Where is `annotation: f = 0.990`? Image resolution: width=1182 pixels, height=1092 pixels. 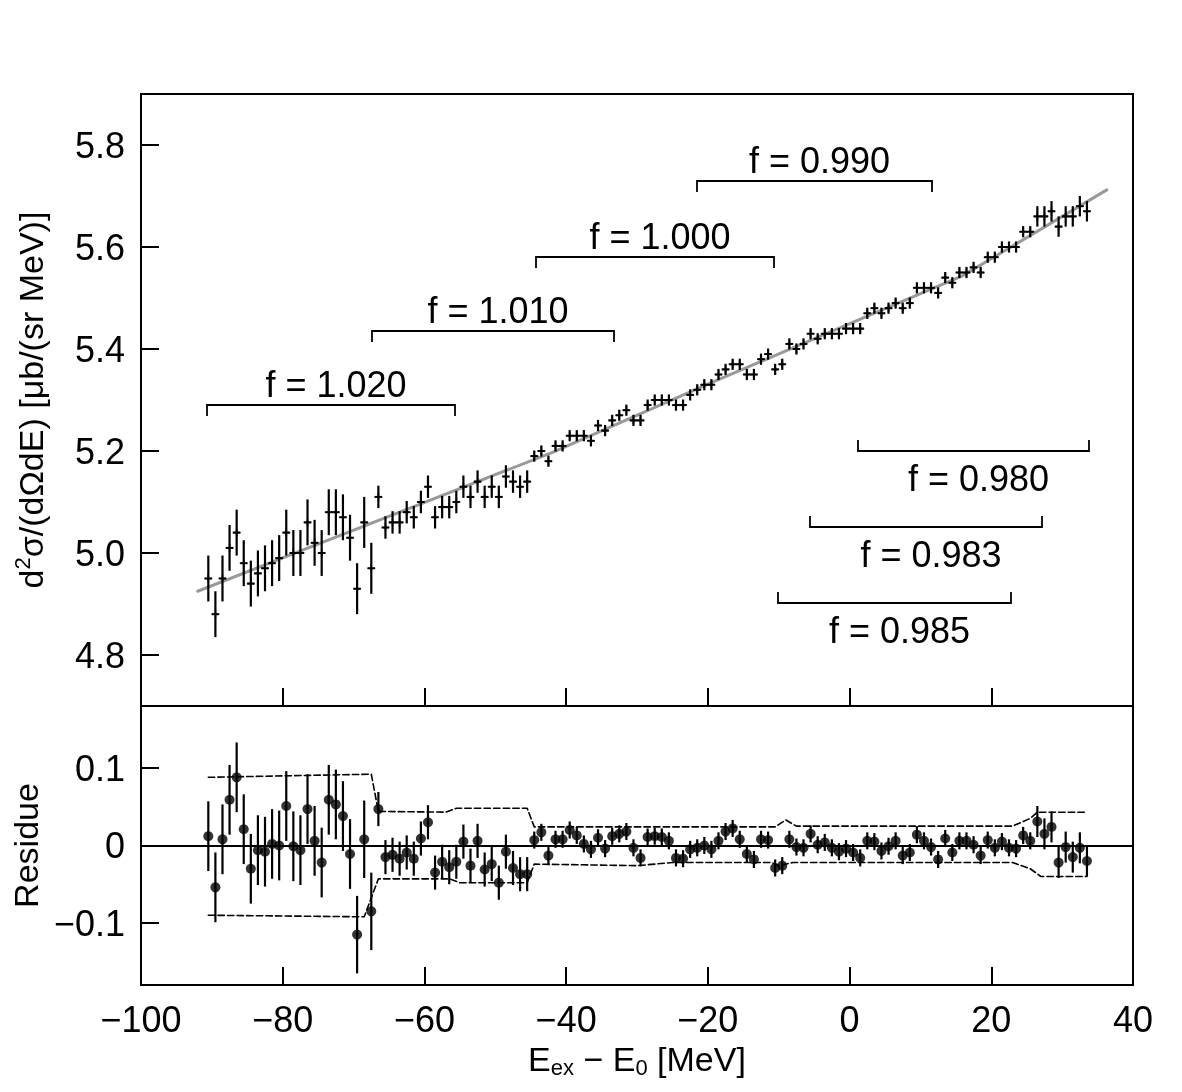
annotation: f = 0.990 is located at coordinates (819, 160).